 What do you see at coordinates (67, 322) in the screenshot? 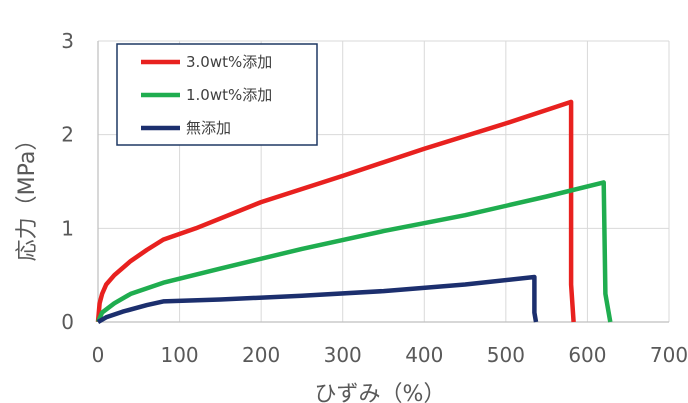
I see `y-tick-label: 0` at bounding box center [67, 322].